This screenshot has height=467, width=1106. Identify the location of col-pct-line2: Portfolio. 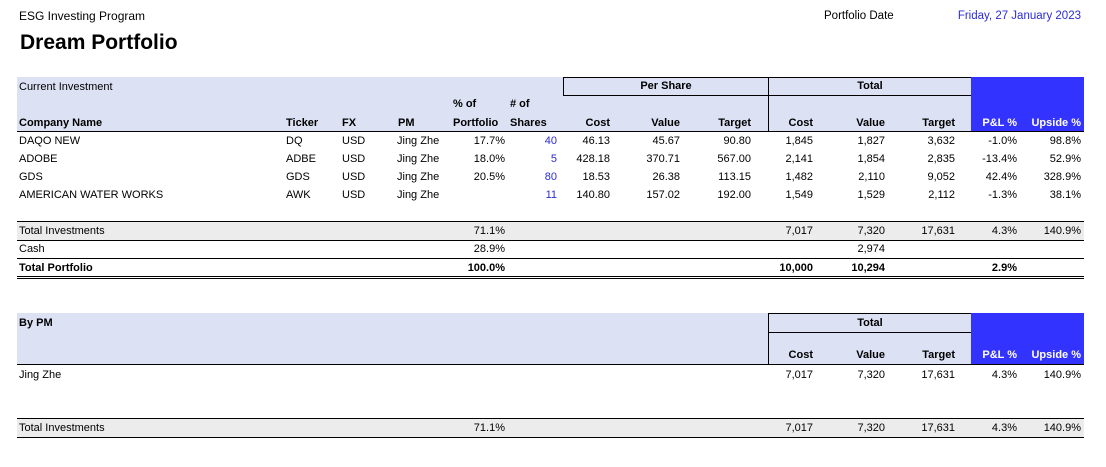
(476, 123).